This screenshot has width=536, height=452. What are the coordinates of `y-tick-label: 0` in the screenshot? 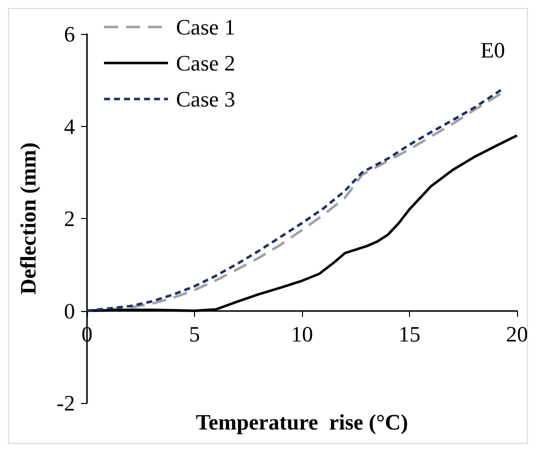 It's located at (69, 311).